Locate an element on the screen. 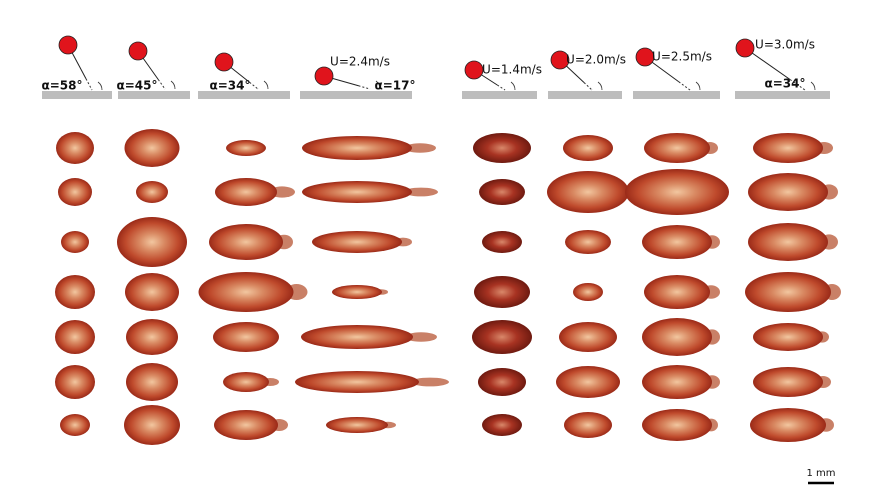 This screenshot has width=880, height=495. angle-label: α=34° is located at coordinates (785, 84).